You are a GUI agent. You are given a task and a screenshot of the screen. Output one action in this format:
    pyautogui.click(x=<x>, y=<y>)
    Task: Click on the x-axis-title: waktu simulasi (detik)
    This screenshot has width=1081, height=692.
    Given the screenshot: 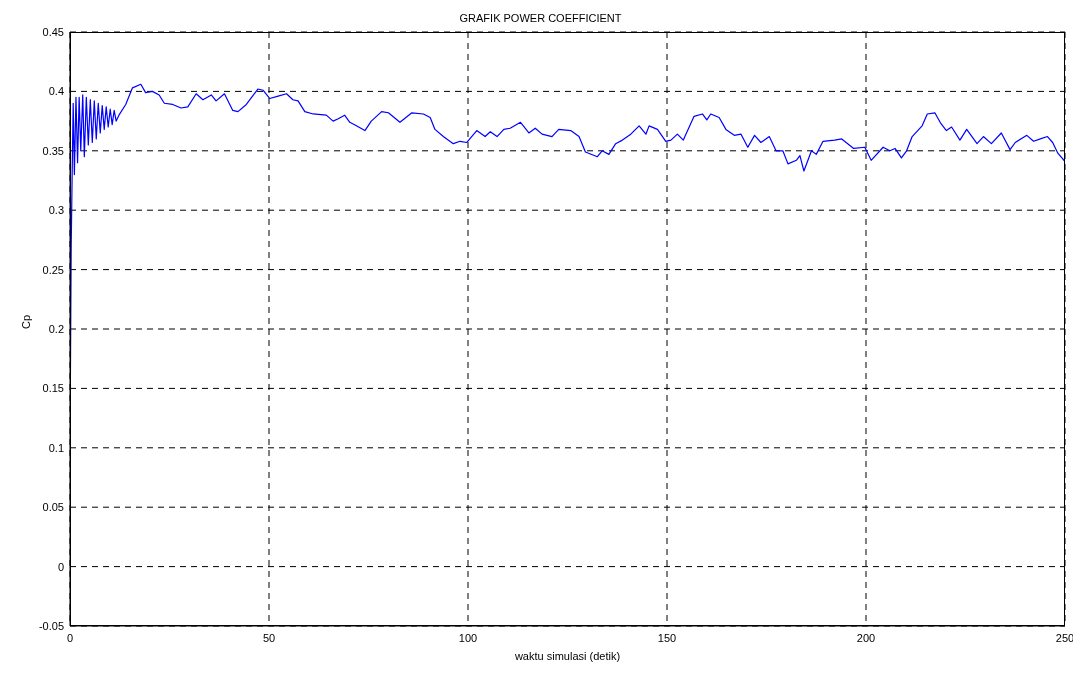 What is the action you would take?
    pyautogui.click(x=567, y=656)
    